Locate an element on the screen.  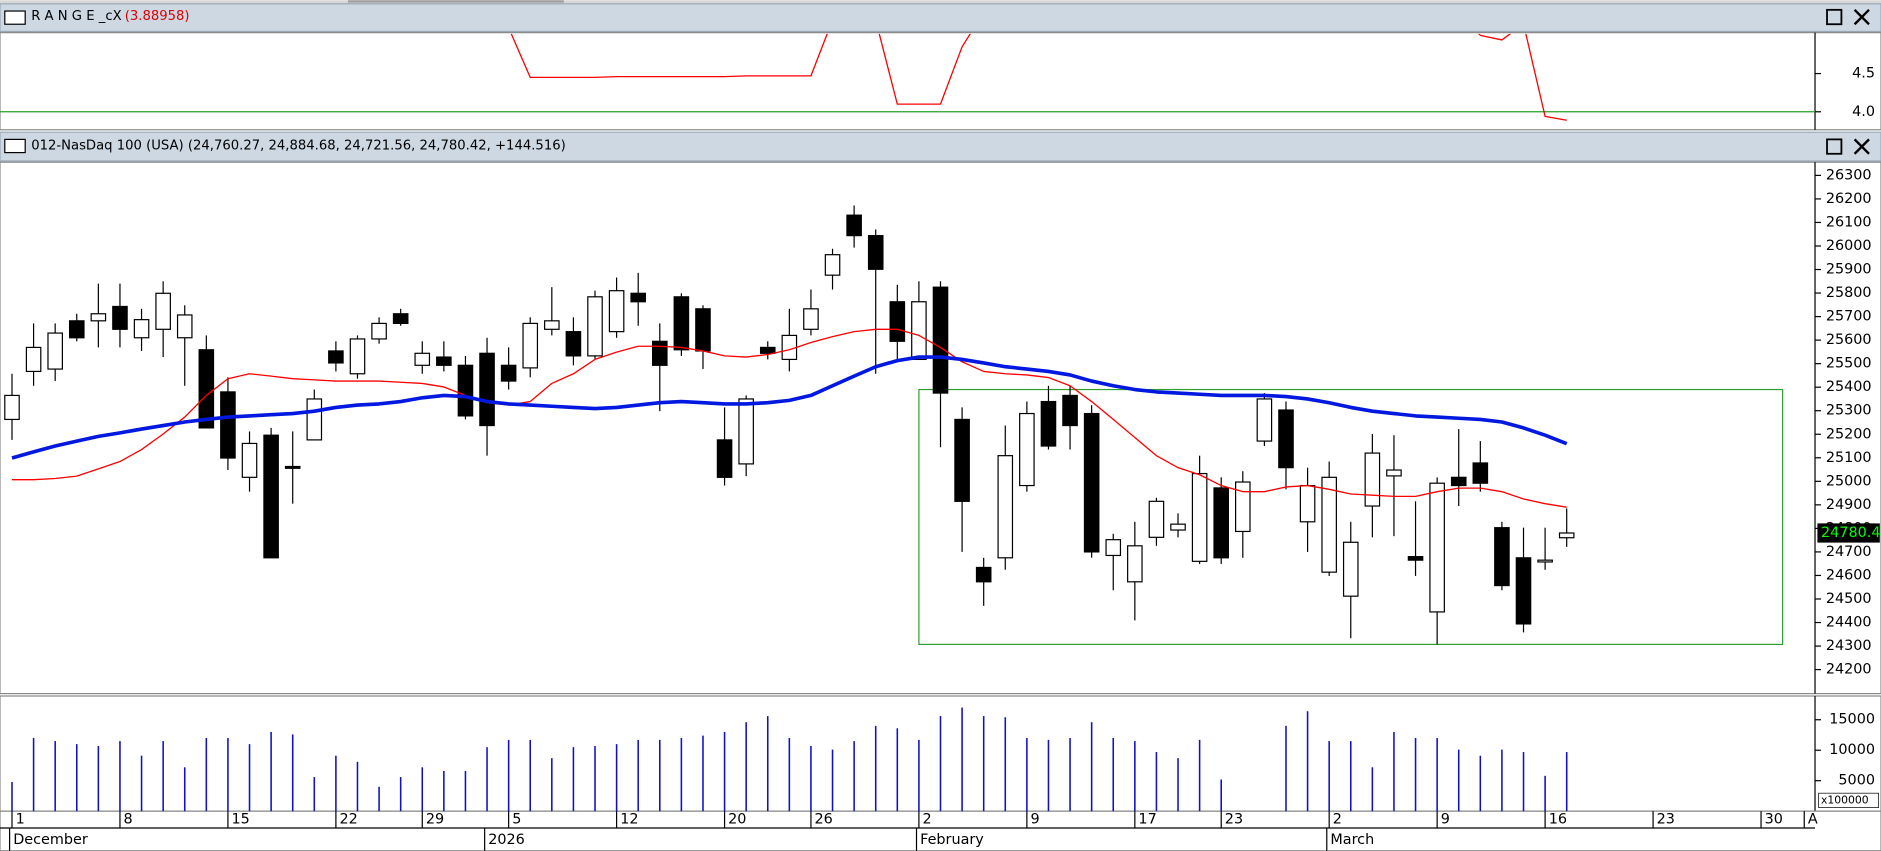
x-tick-label: 12 is located at coordinates (629, 820).